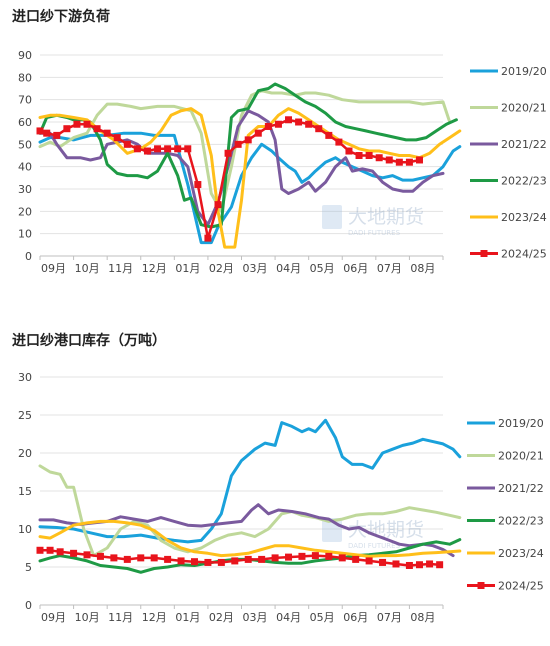  What do you see at coordinates (255, 617) in the screenshot?
I see `x-tick-label: 03月` at bounding box center [255, 617].